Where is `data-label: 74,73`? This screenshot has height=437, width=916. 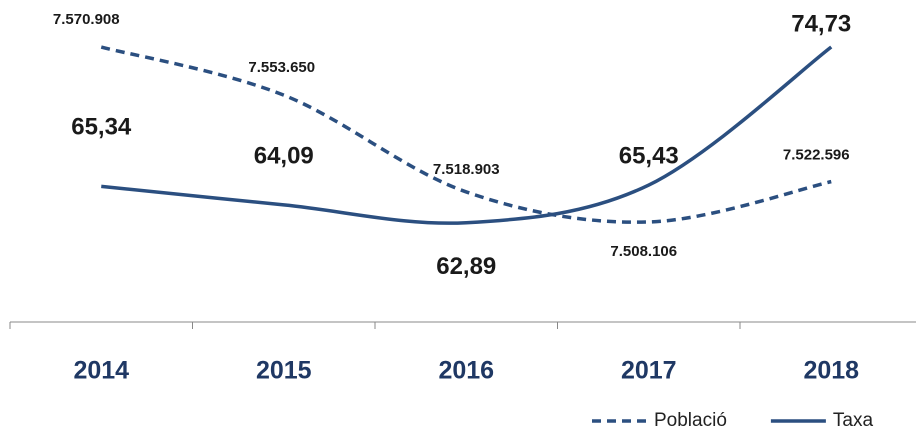
data-label: 74,73 is located at coordinates (821, 23).